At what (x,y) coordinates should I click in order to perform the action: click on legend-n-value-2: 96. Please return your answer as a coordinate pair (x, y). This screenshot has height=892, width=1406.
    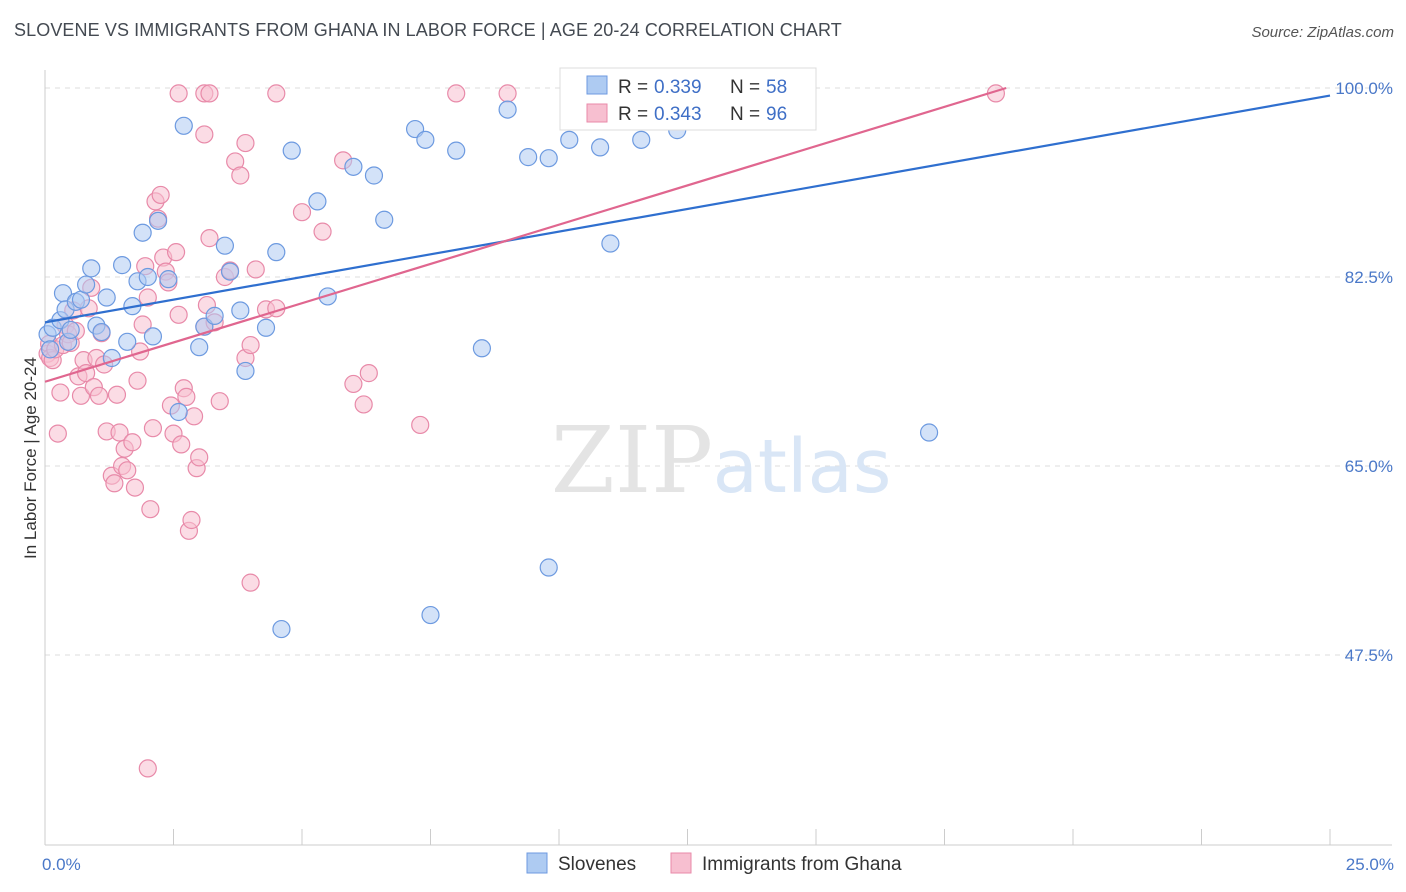
    Looking at the image, I should click on (776, 114).